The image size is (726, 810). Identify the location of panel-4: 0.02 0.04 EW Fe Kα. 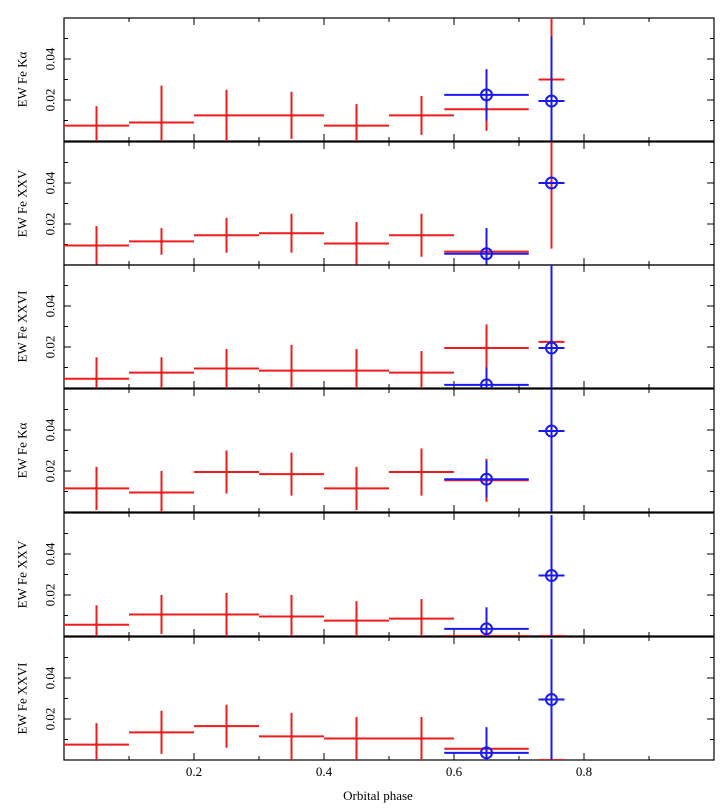
(365, 450).